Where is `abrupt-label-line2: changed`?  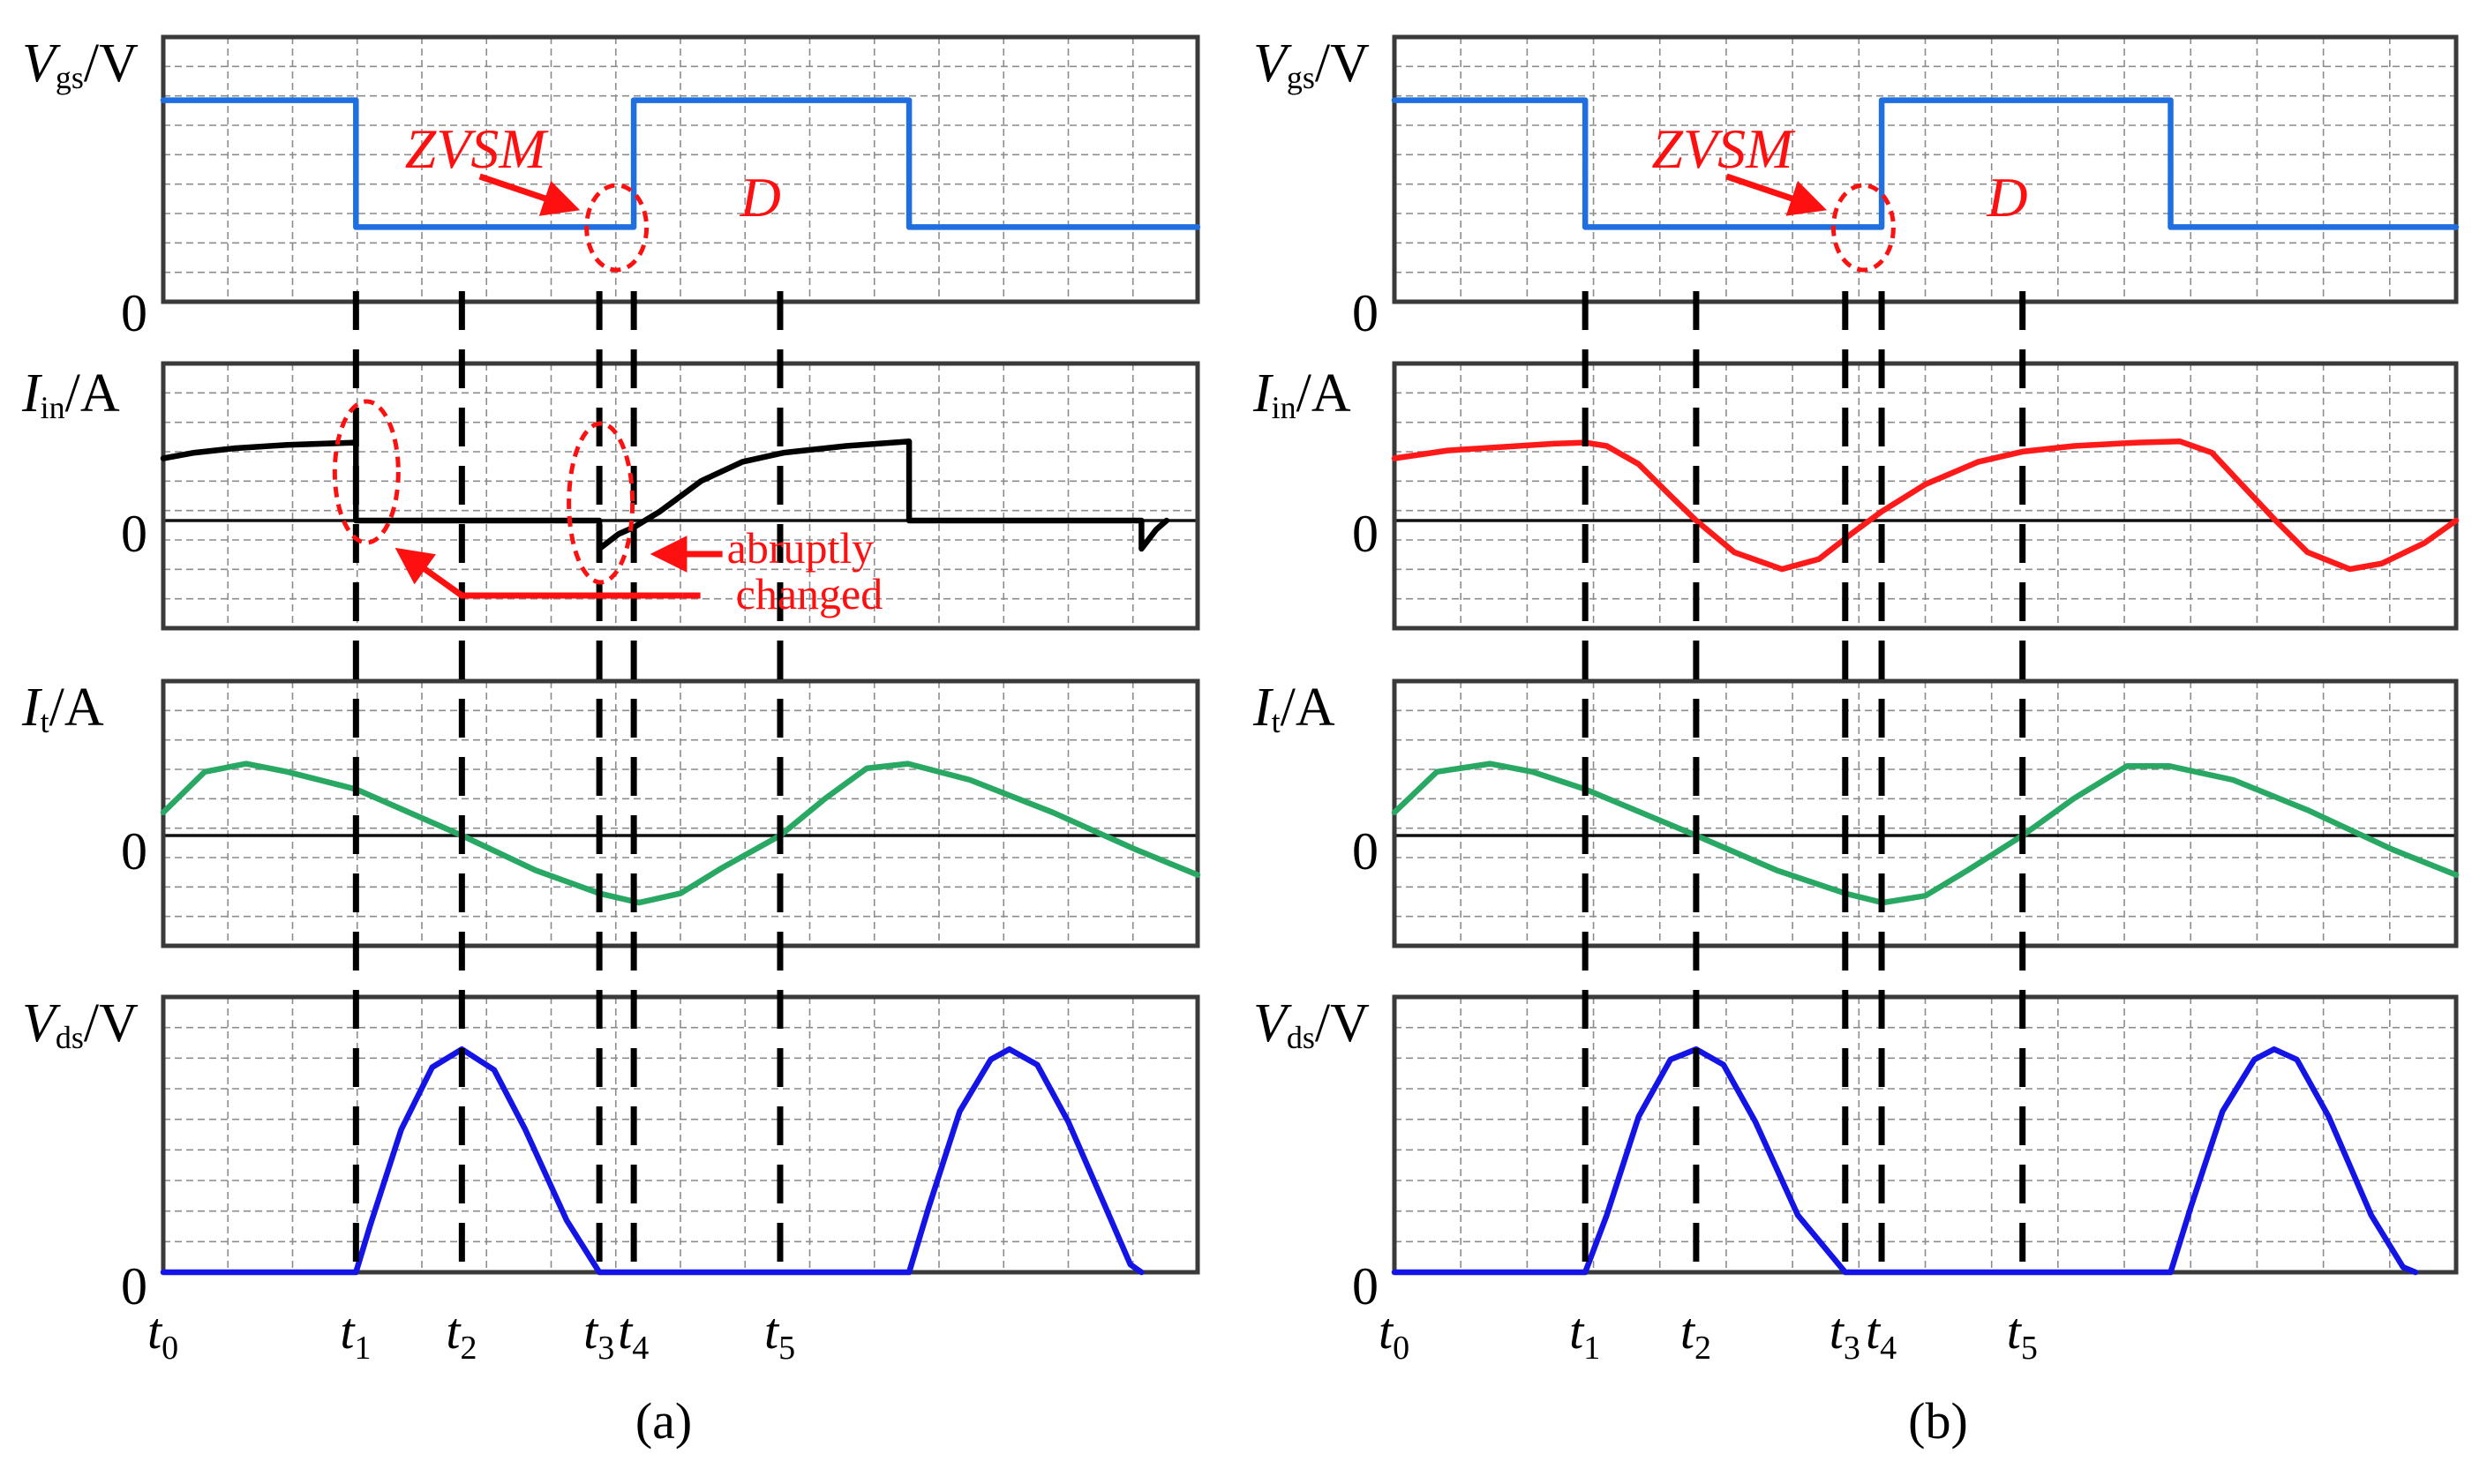
abrupt-label-line2: changed is located at coordinates (810, 593).